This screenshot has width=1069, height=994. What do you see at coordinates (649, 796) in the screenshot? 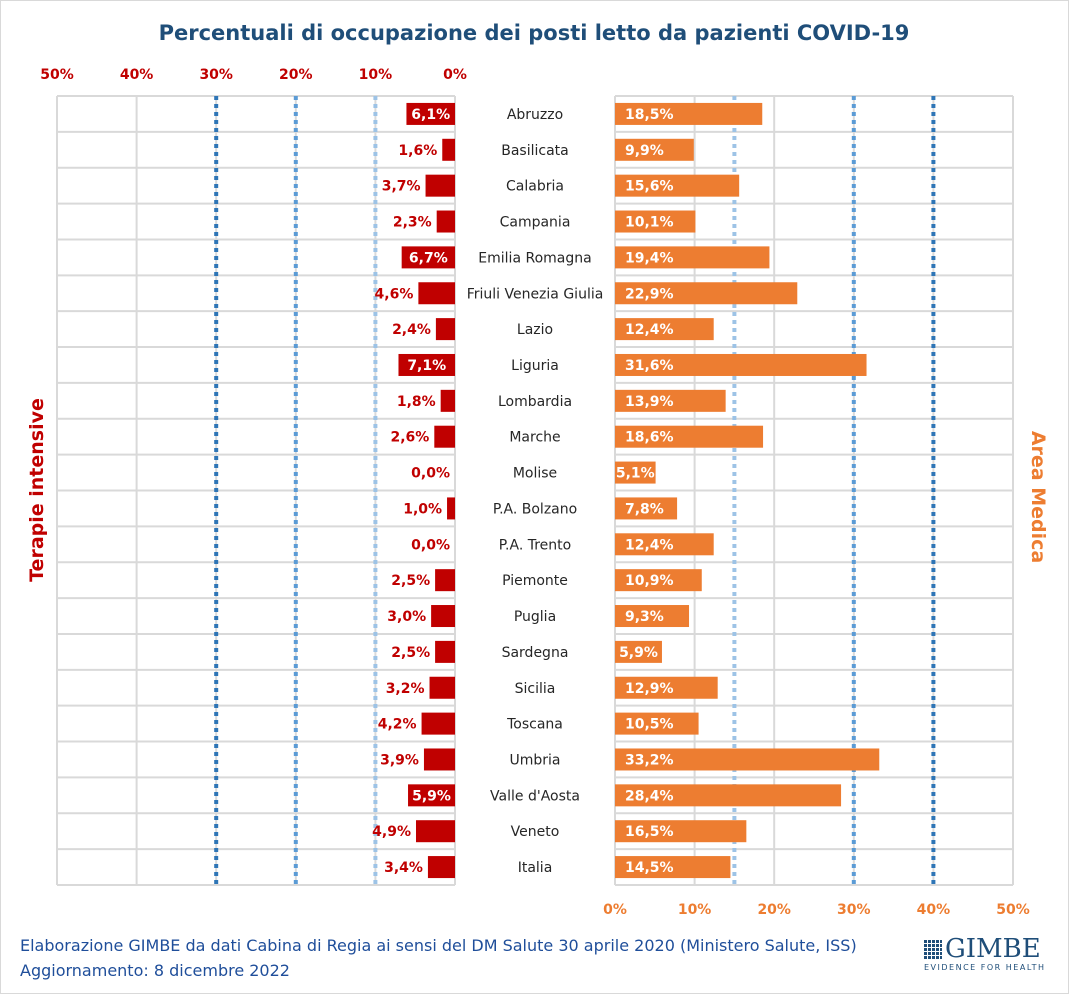
I see `data-label: 28,4%` at bounding box center [649, 796].